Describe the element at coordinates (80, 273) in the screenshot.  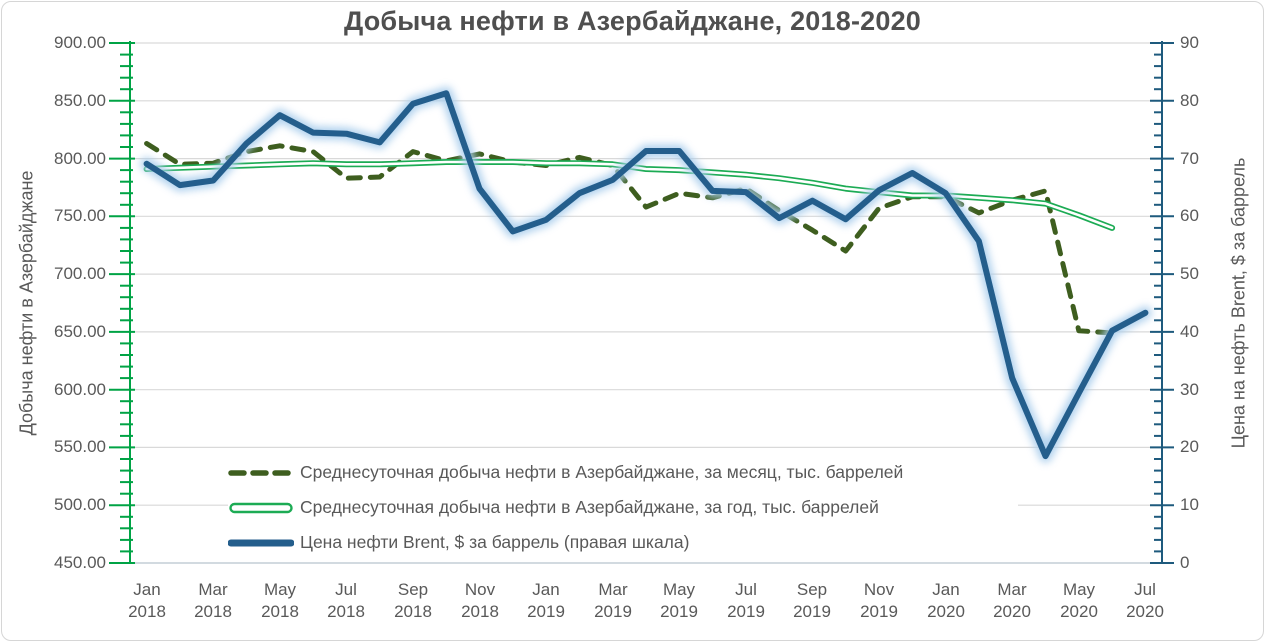
I see `left-axis-tick-label: 700.00` at that location.